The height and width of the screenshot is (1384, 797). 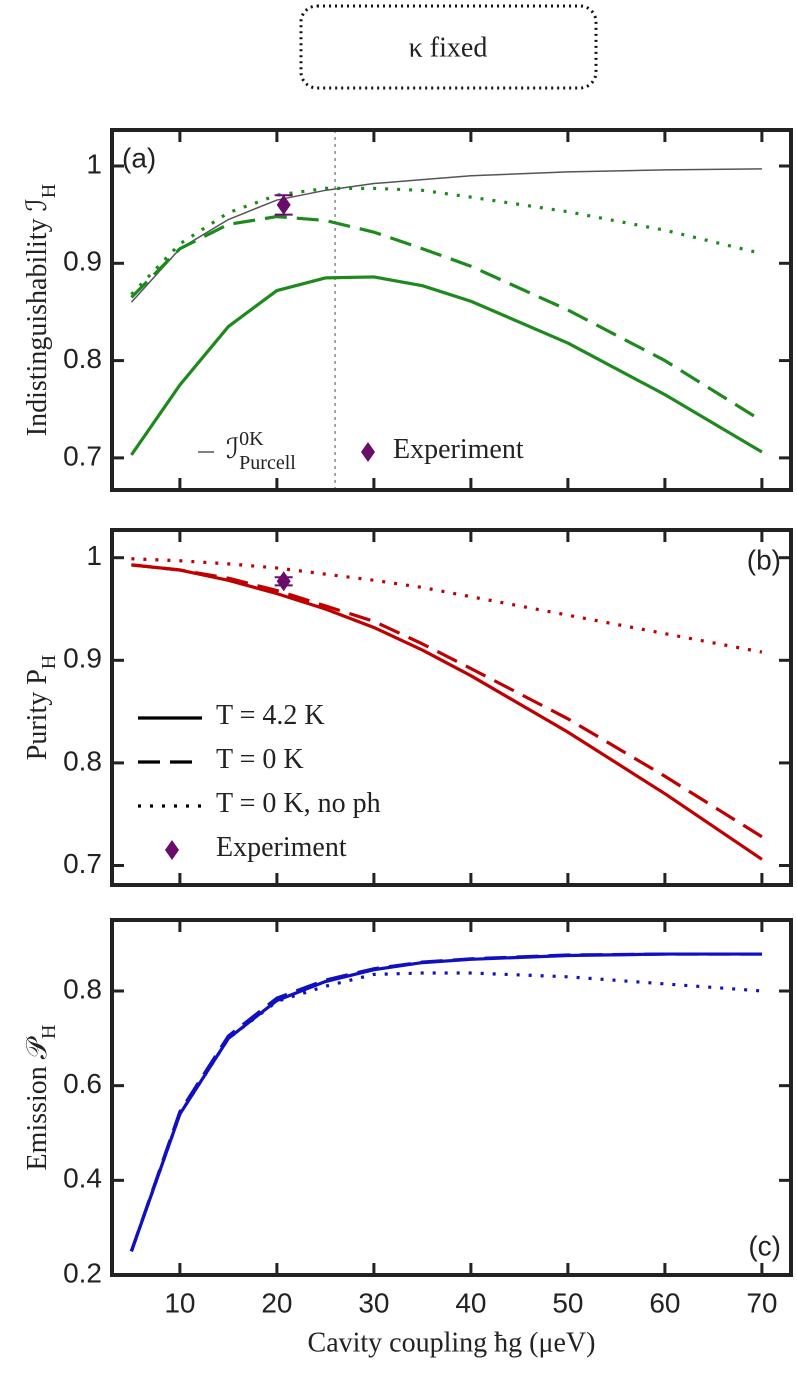 I want to click on x-tick-label: 20, so click(x=276, y=1302).